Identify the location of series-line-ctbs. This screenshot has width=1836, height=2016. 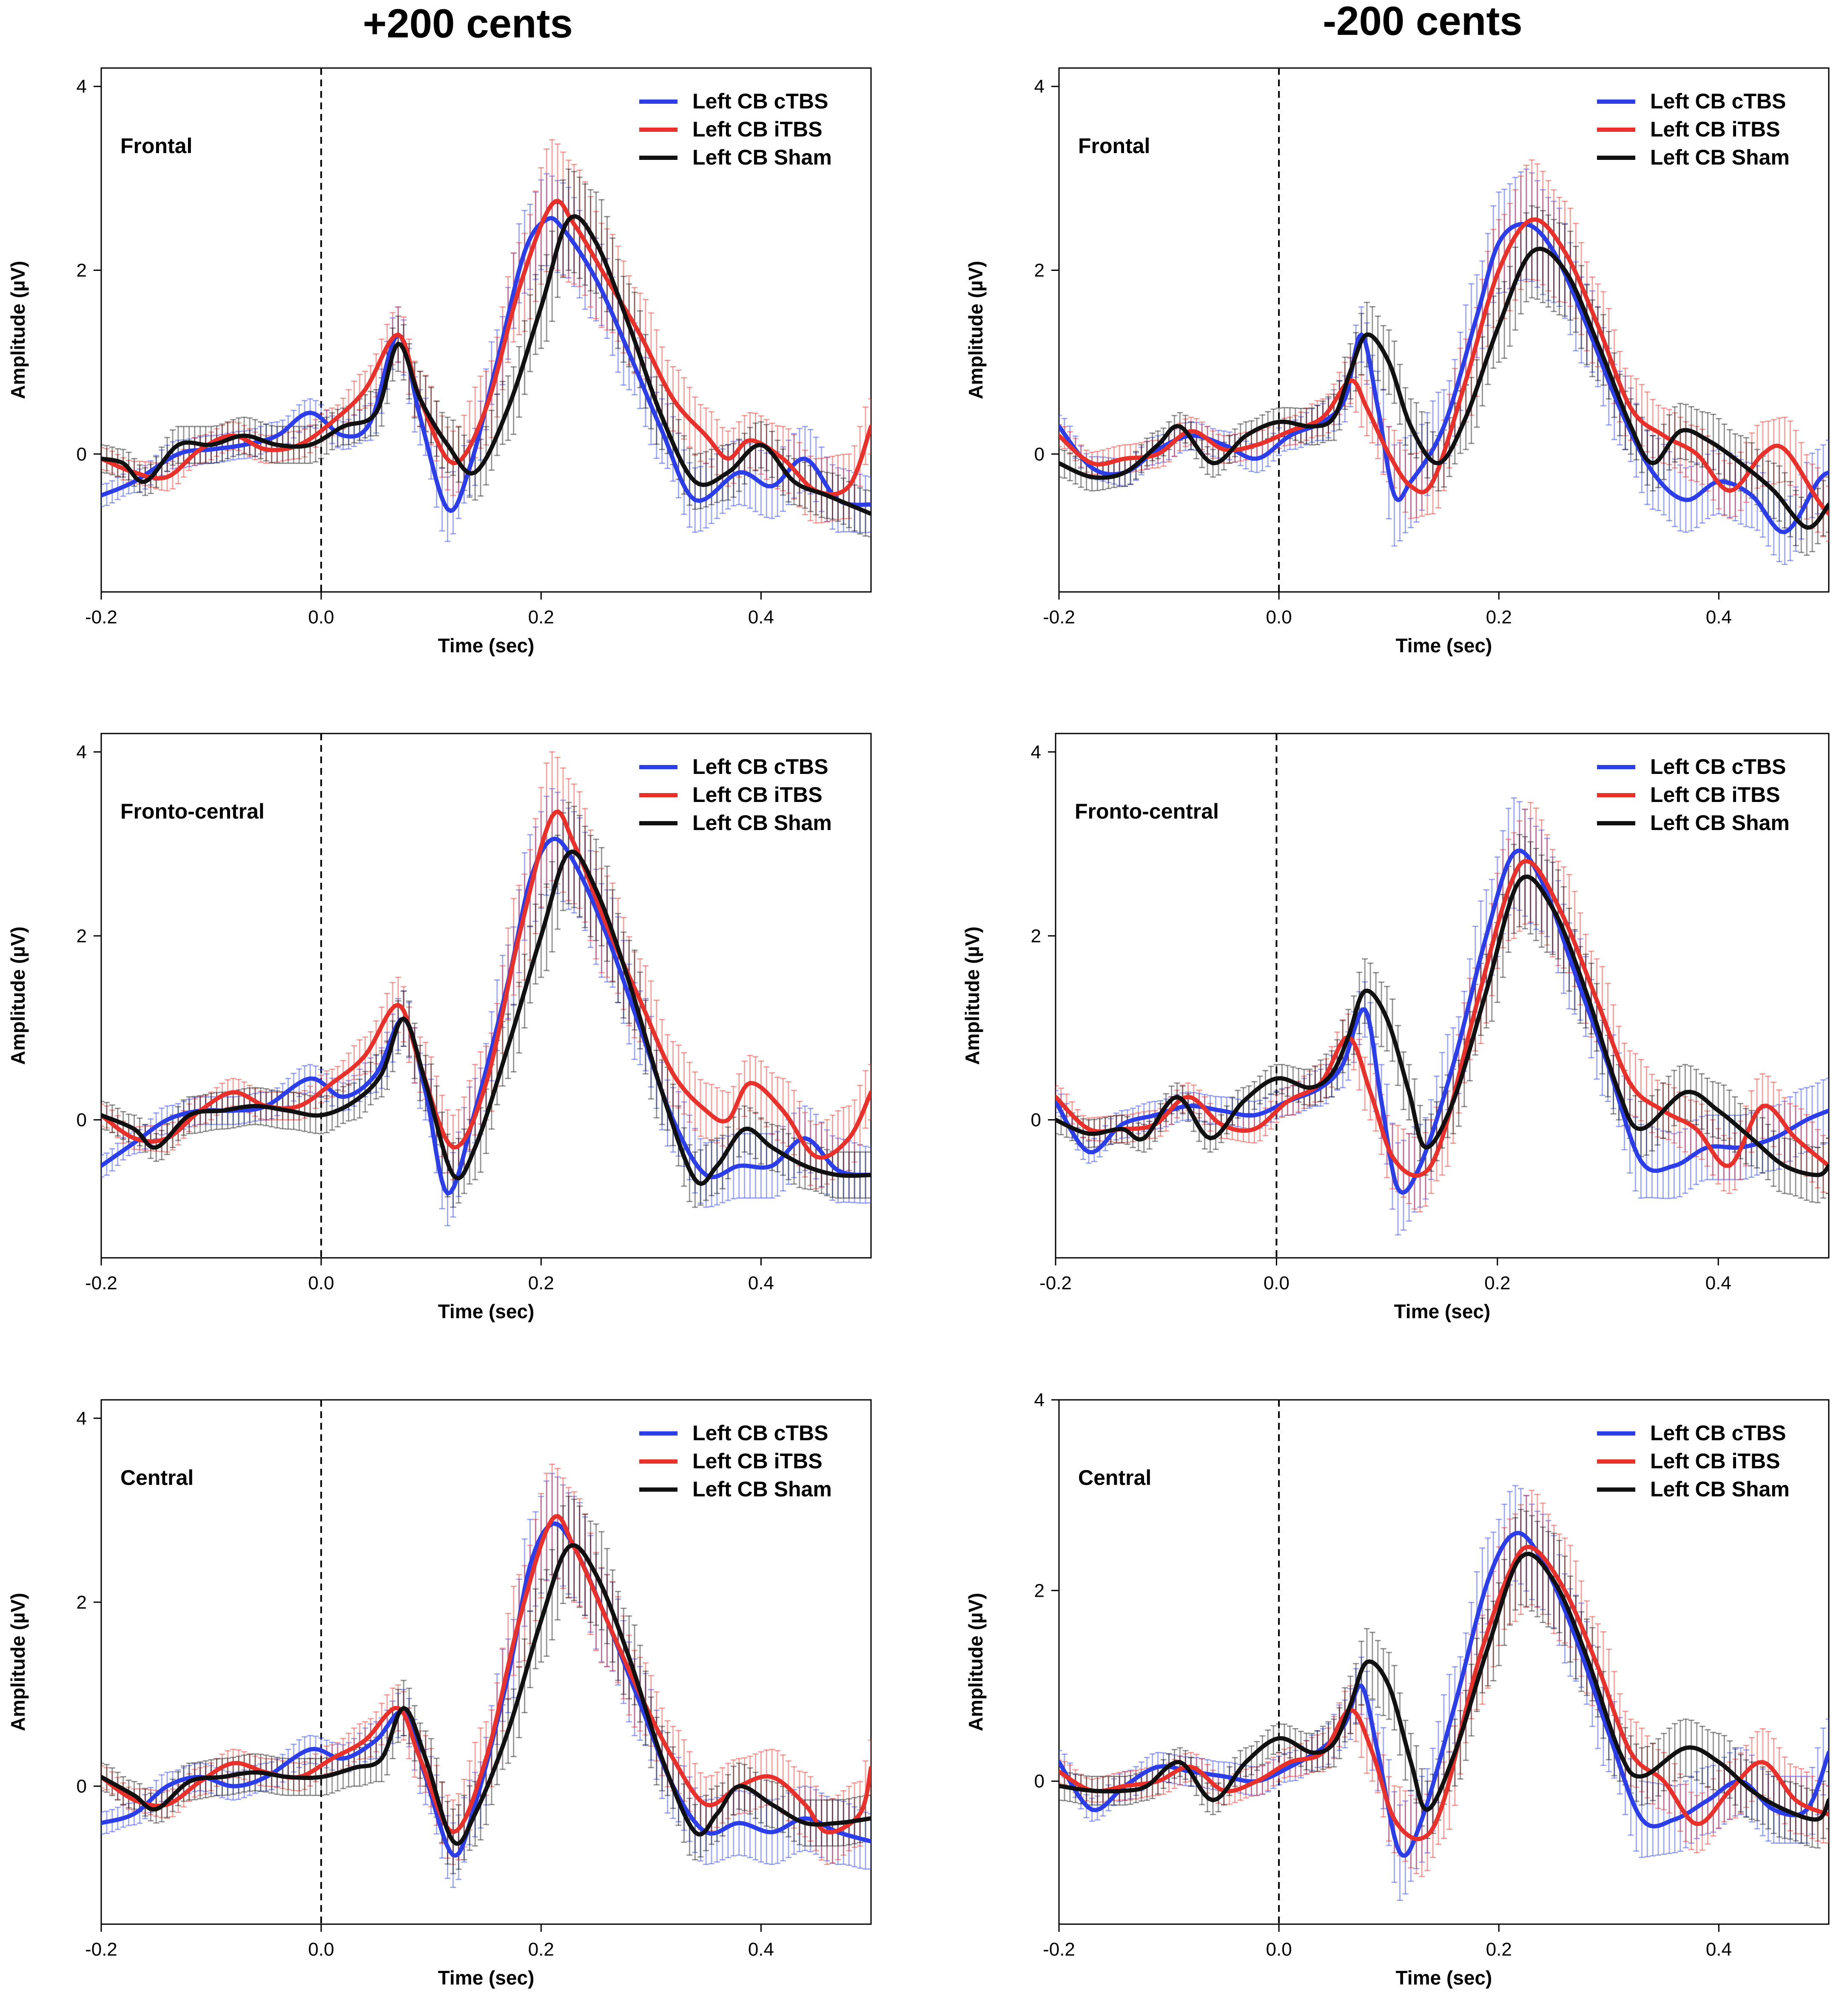
(486, 1016).